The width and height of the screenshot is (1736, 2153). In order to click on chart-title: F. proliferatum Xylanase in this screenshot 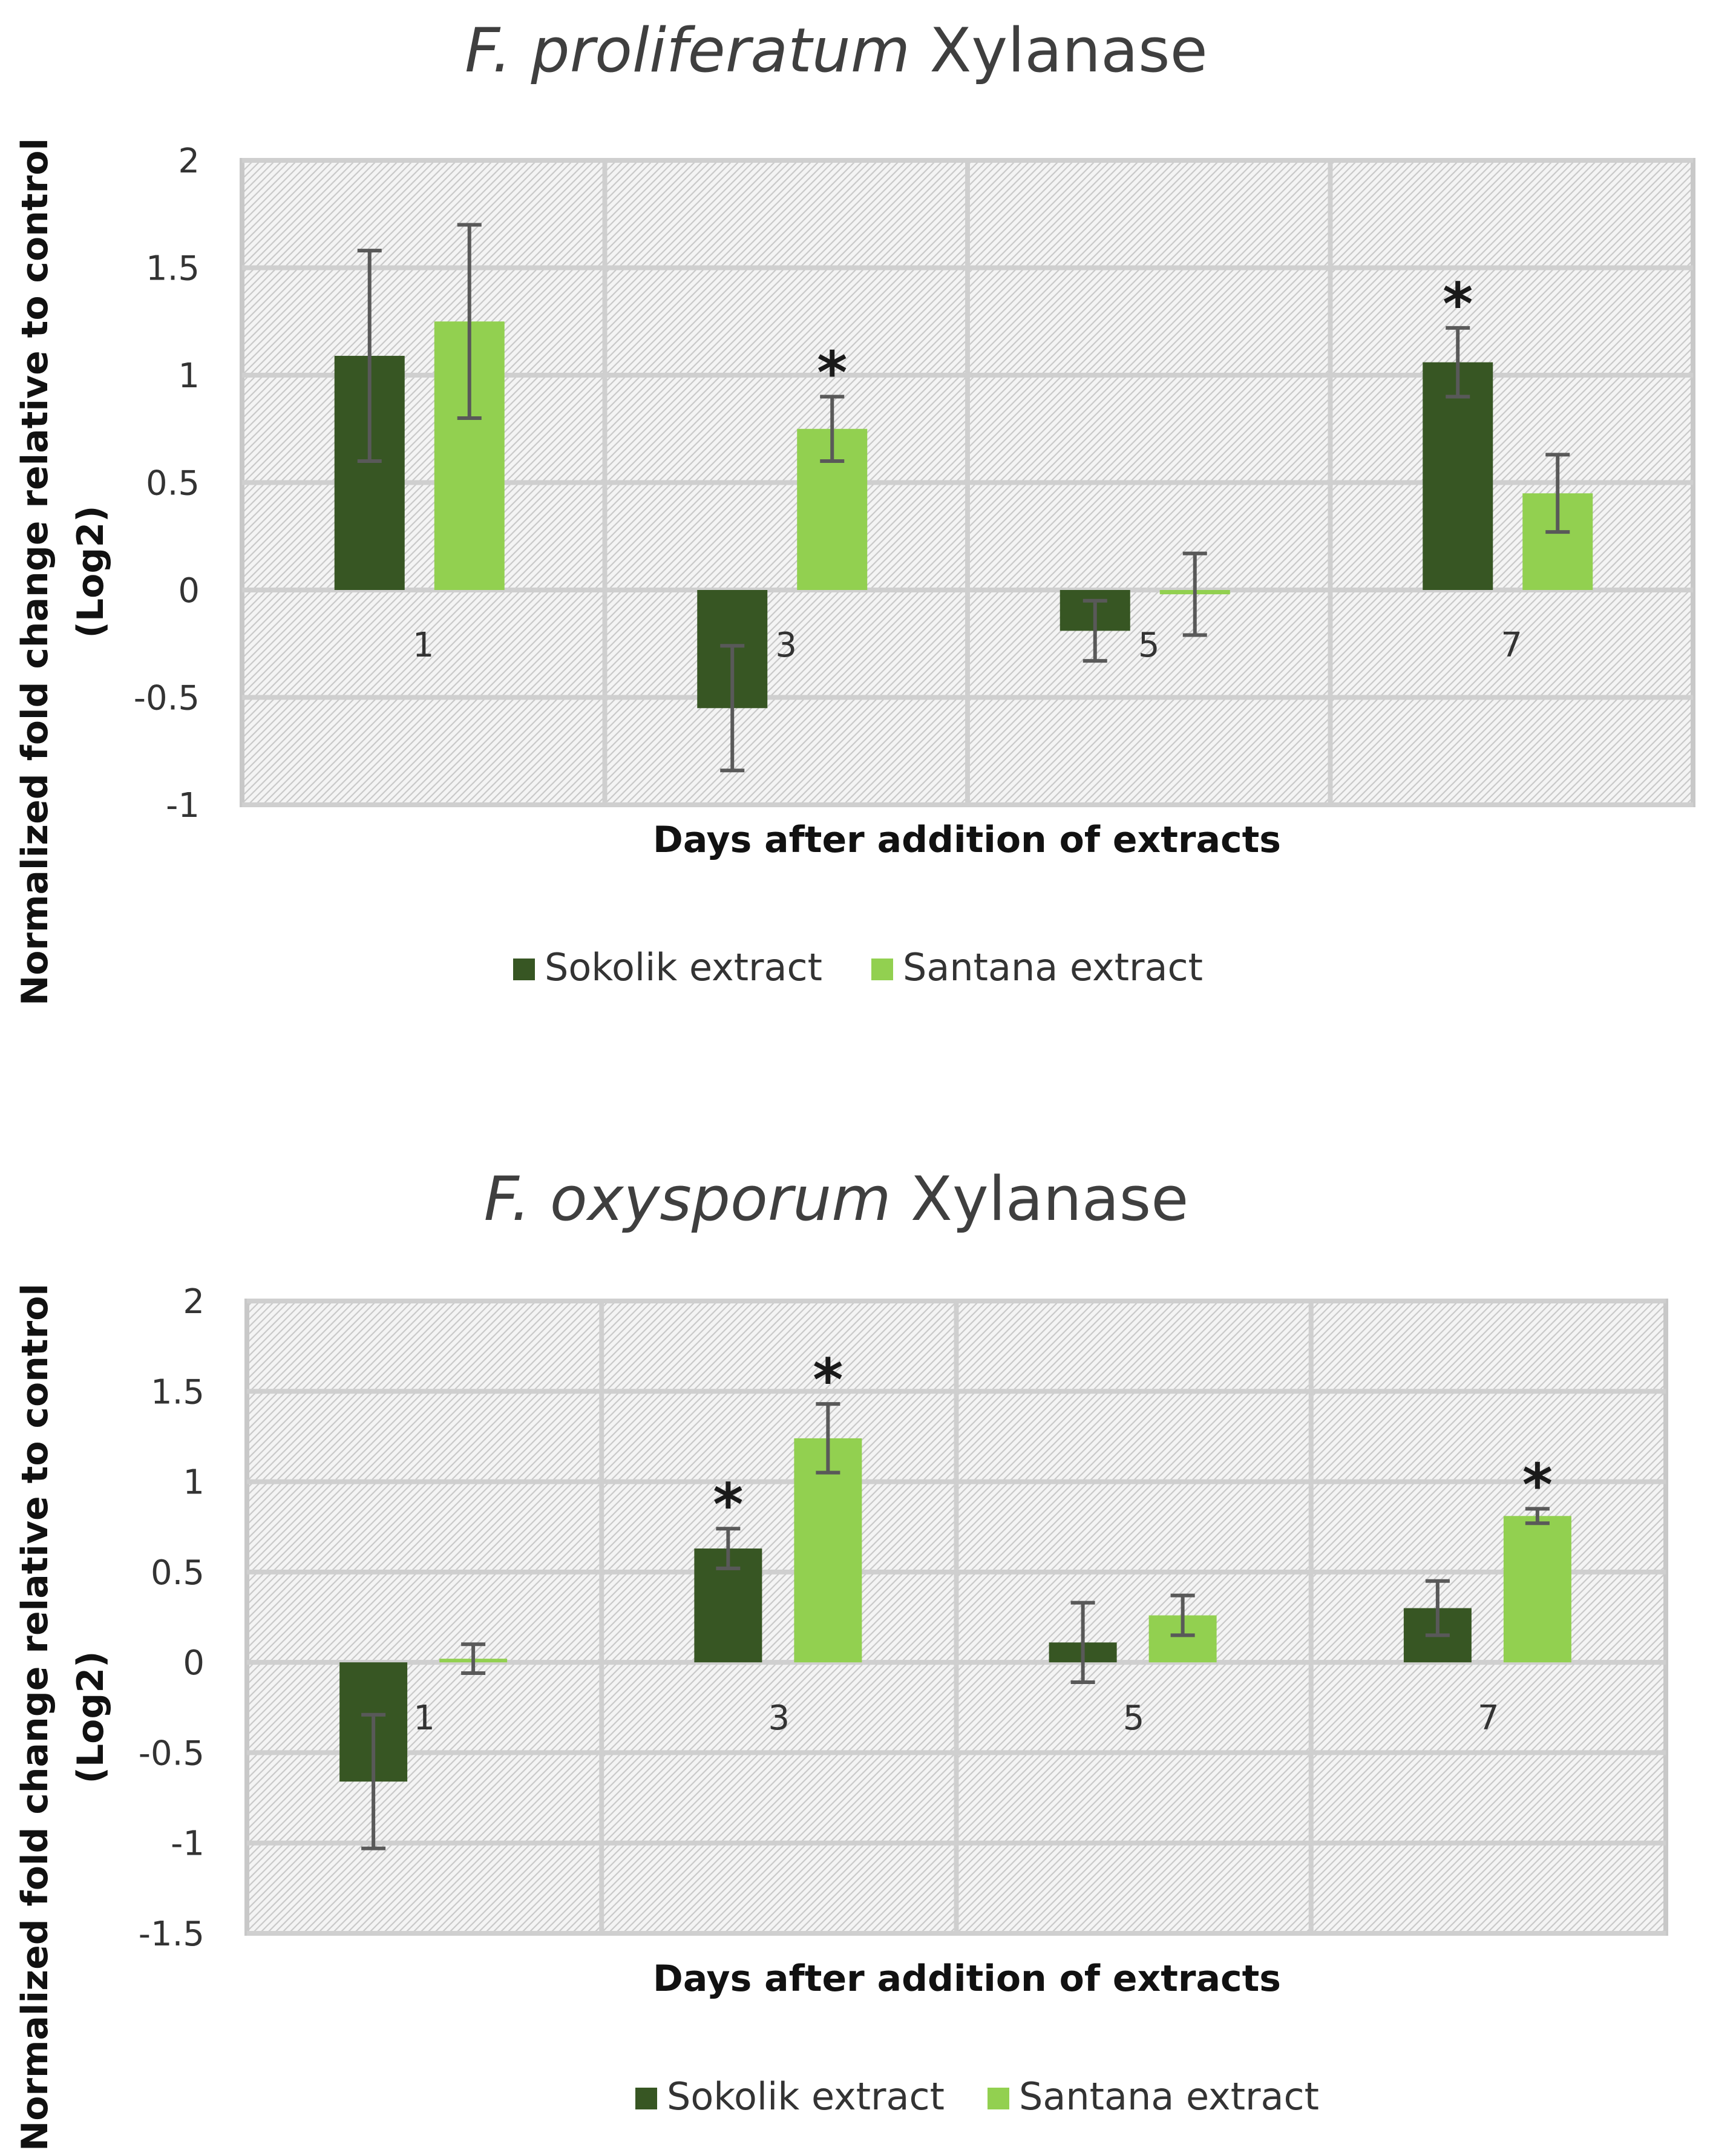, I will do `click(837, 50)`.